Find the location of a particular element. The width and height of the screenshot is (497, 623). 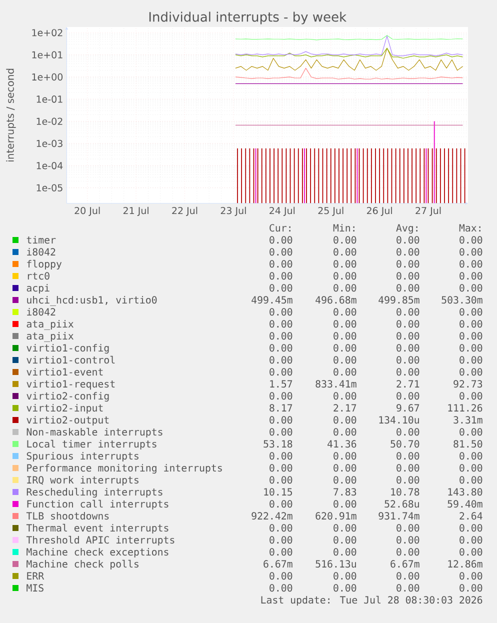

y-tick-label: 1e-01 is located at coordinates (49, 99).